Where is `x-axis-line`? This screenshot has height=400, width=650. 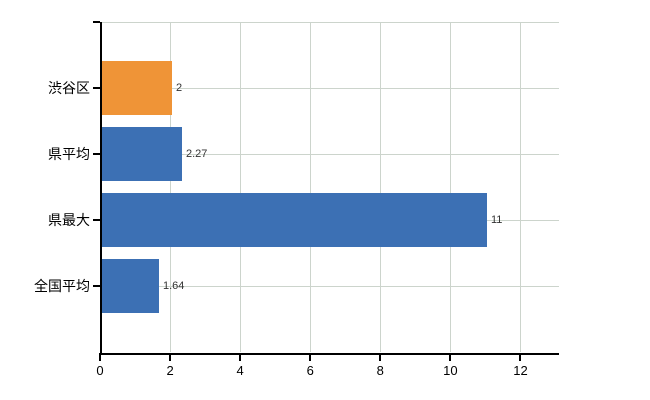 x-axis-line is located at coordinates (329, 354).